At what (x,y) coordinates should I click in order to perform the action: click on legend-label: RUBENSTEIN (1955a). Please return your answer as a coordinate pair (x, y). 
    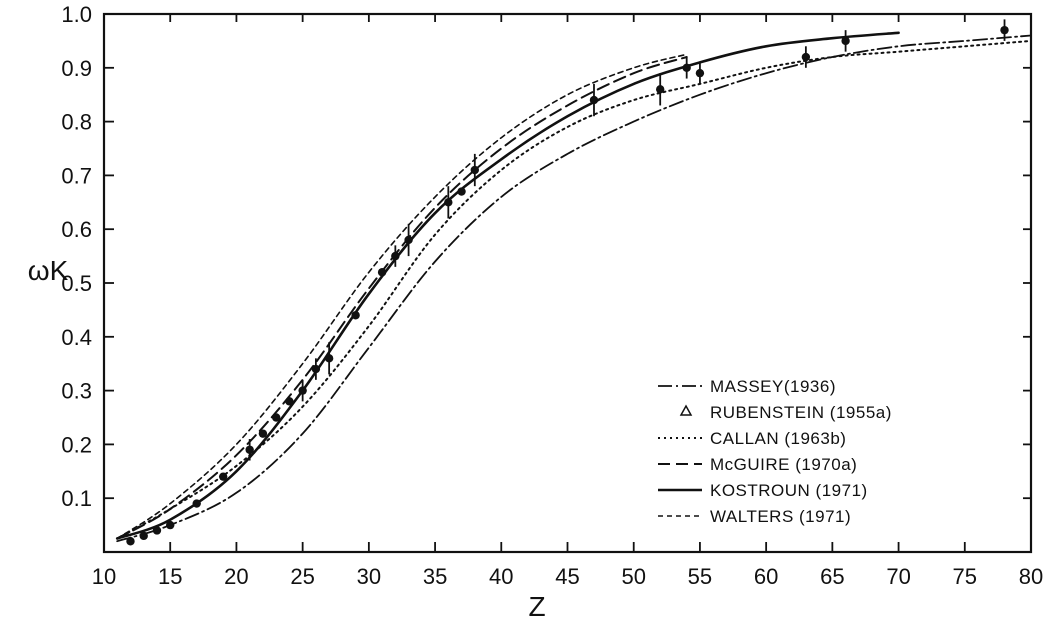
    Looking at the image, I should click on (801, 412).